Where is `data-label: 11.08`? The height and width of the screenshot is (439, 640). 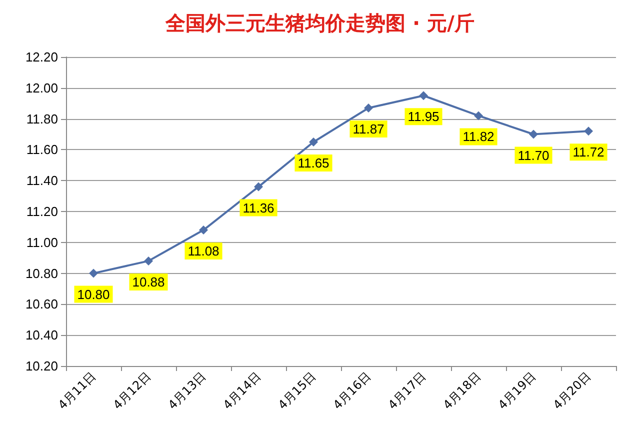 data-label: 11.08 is located at coordinates (204, 251).